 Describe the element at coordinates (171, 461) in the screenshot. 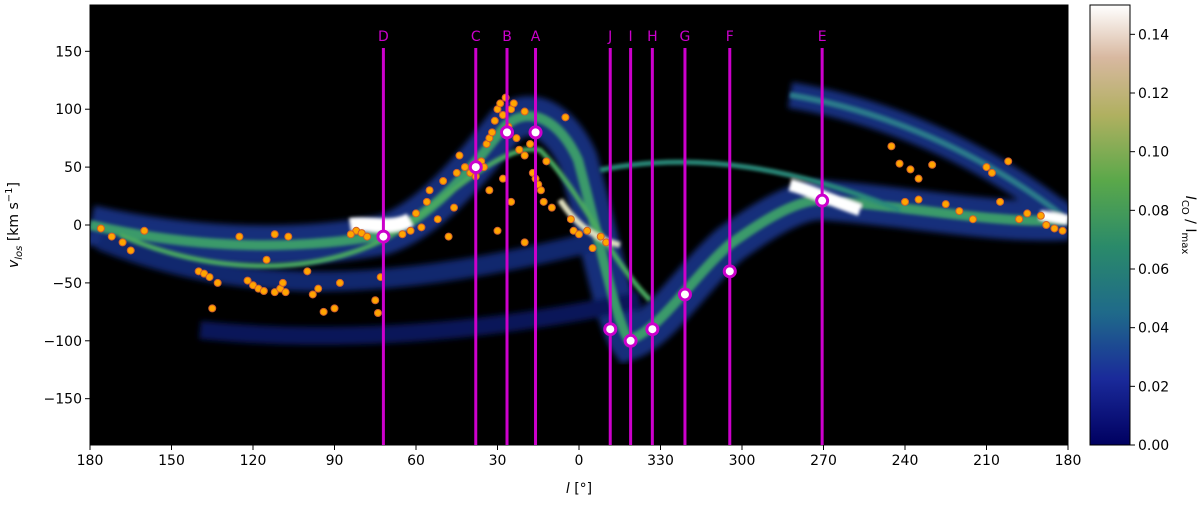

I see `x-tick-label: 150` at that location.